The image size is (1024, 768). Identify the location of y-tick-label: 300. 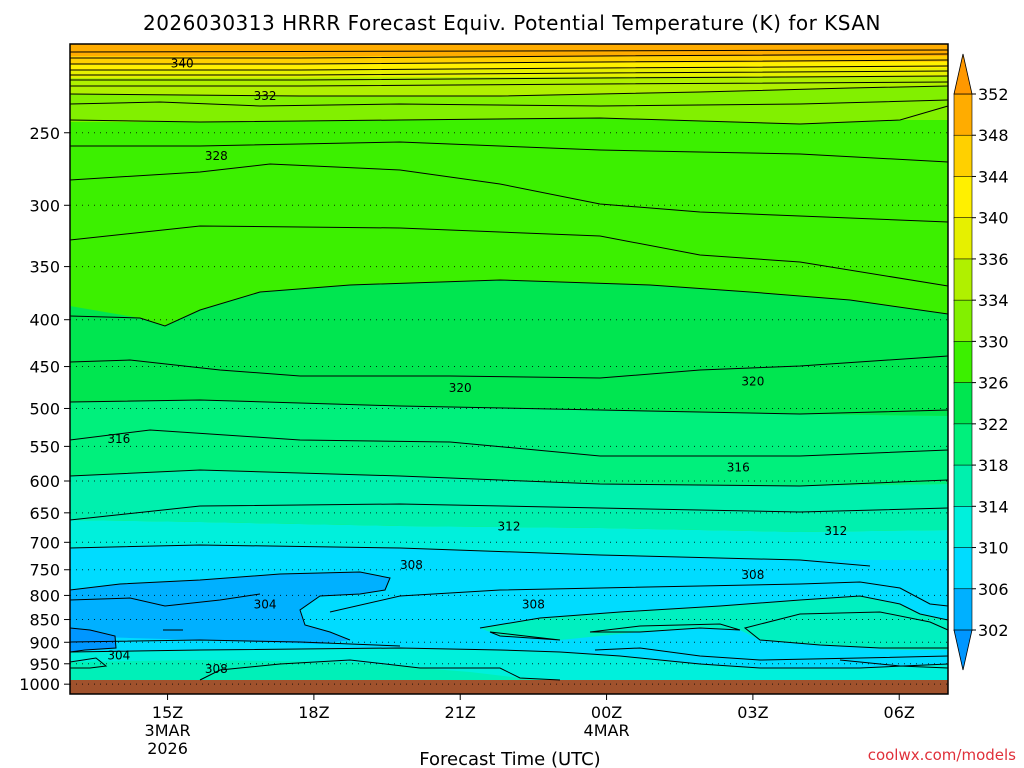
(44, 205).